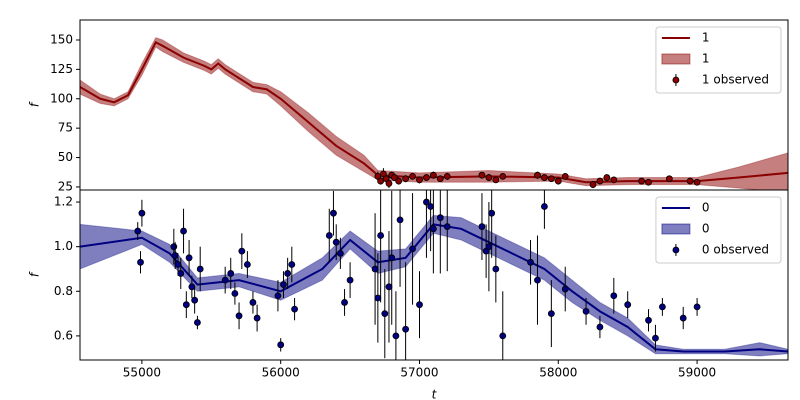  I want to click on y-tick-label: 0.8, so click(63, 291).